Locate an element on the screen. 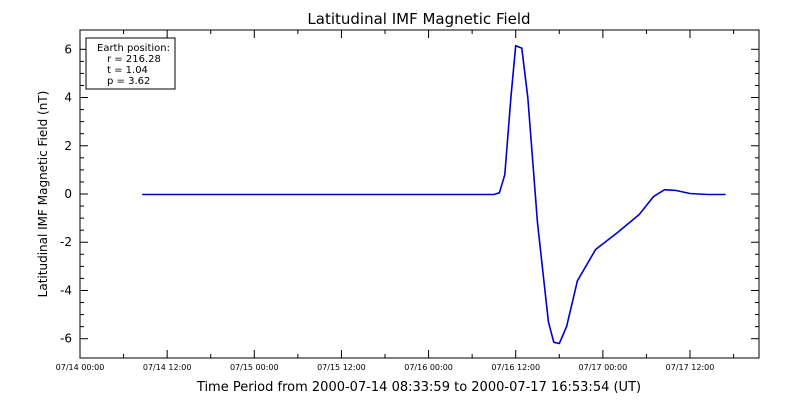  earth-position-box is located at coordinates (130, 63).